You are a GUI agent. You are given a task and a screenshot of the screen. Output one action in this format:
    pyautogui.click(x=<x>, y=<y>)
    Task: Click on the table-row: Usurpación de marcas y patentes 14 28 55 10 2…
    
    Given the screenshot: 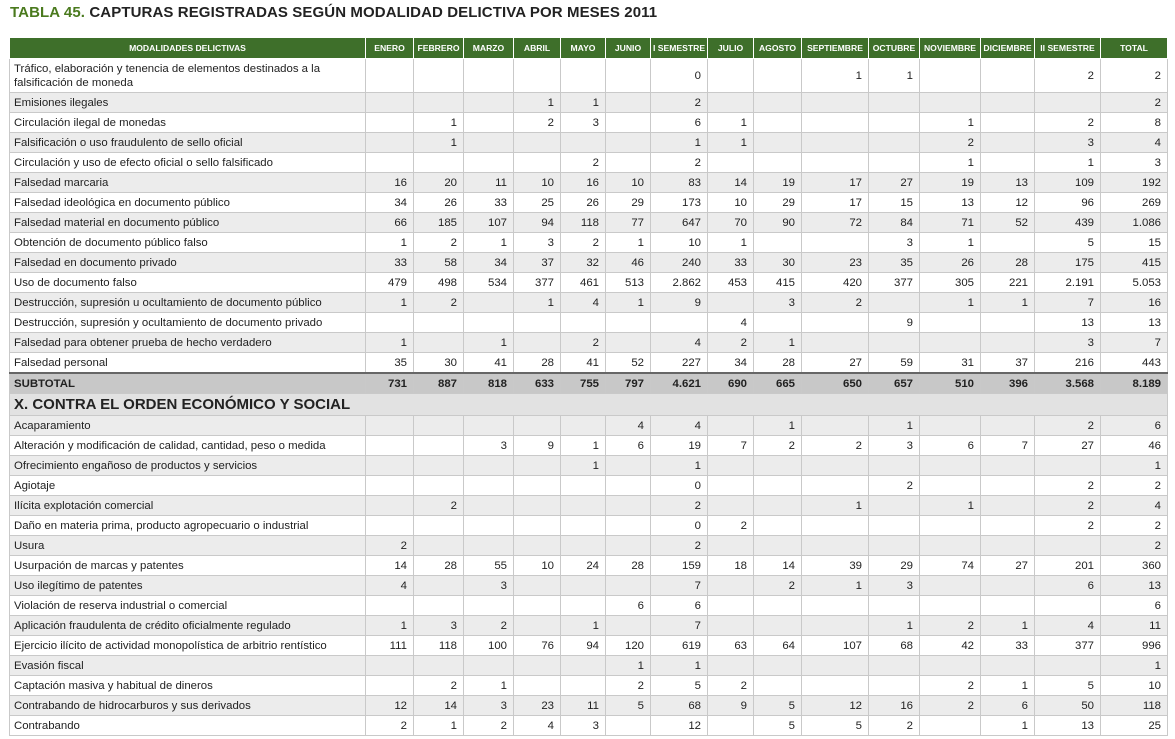 What is the action you would take?
    pyautogui.click(x=588, y=565)
    